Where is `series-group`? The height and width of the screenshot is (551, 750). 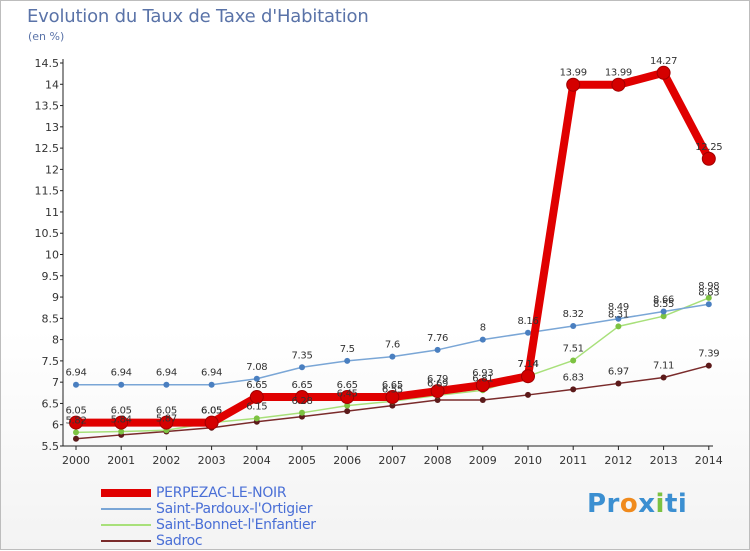 series-group is located at coordinates (392, 344).